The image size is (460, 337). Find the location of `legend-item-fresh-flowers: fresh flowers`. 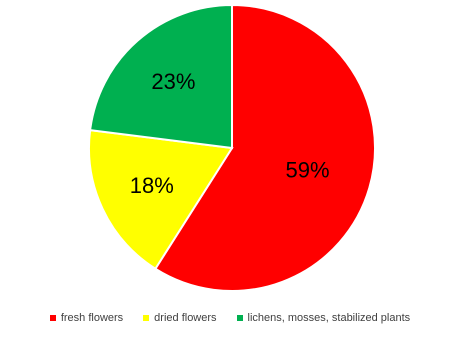

legend-item-fresh-flowers: fresh flowers is located at coordinates (86, 318).